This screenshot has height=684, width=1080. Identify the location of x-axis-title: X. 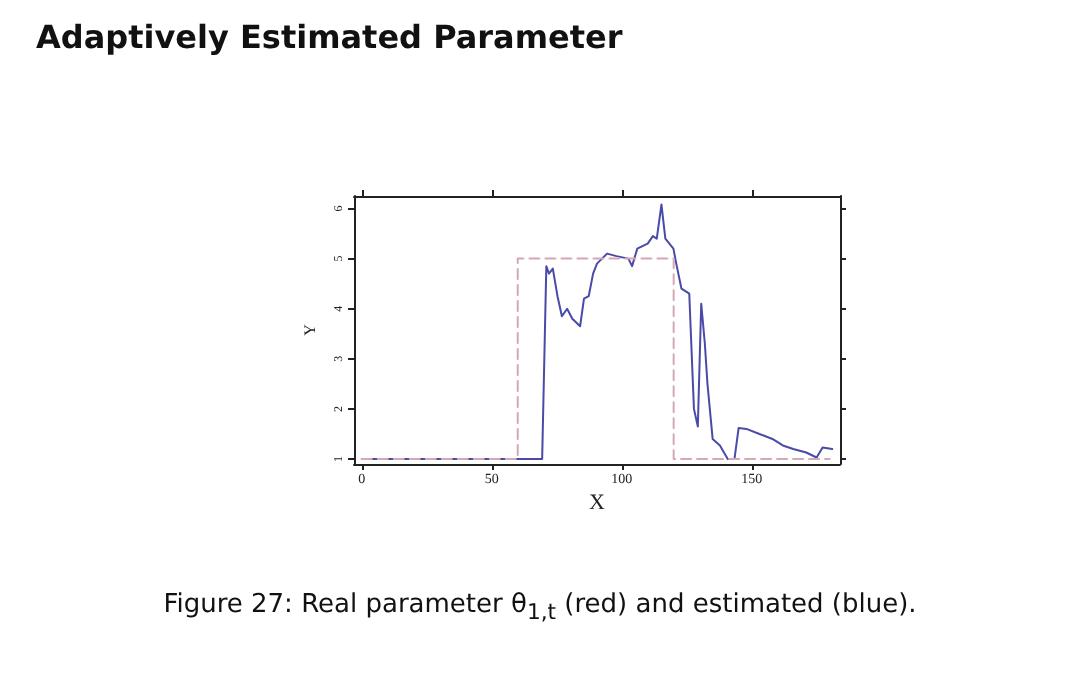
(597, 503).